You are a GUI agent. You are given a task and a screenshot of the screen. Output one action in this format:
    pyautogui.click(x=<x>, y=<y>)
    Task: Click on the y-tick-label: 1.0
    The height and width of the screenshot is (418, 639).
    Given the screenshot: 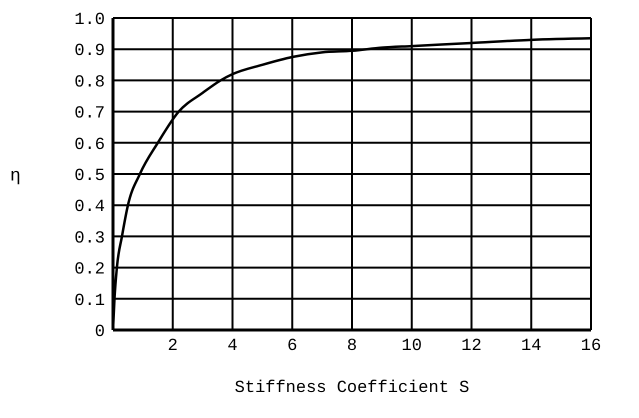 What is the action you would take?
    pyautogui.click(x=89, y=20)
    